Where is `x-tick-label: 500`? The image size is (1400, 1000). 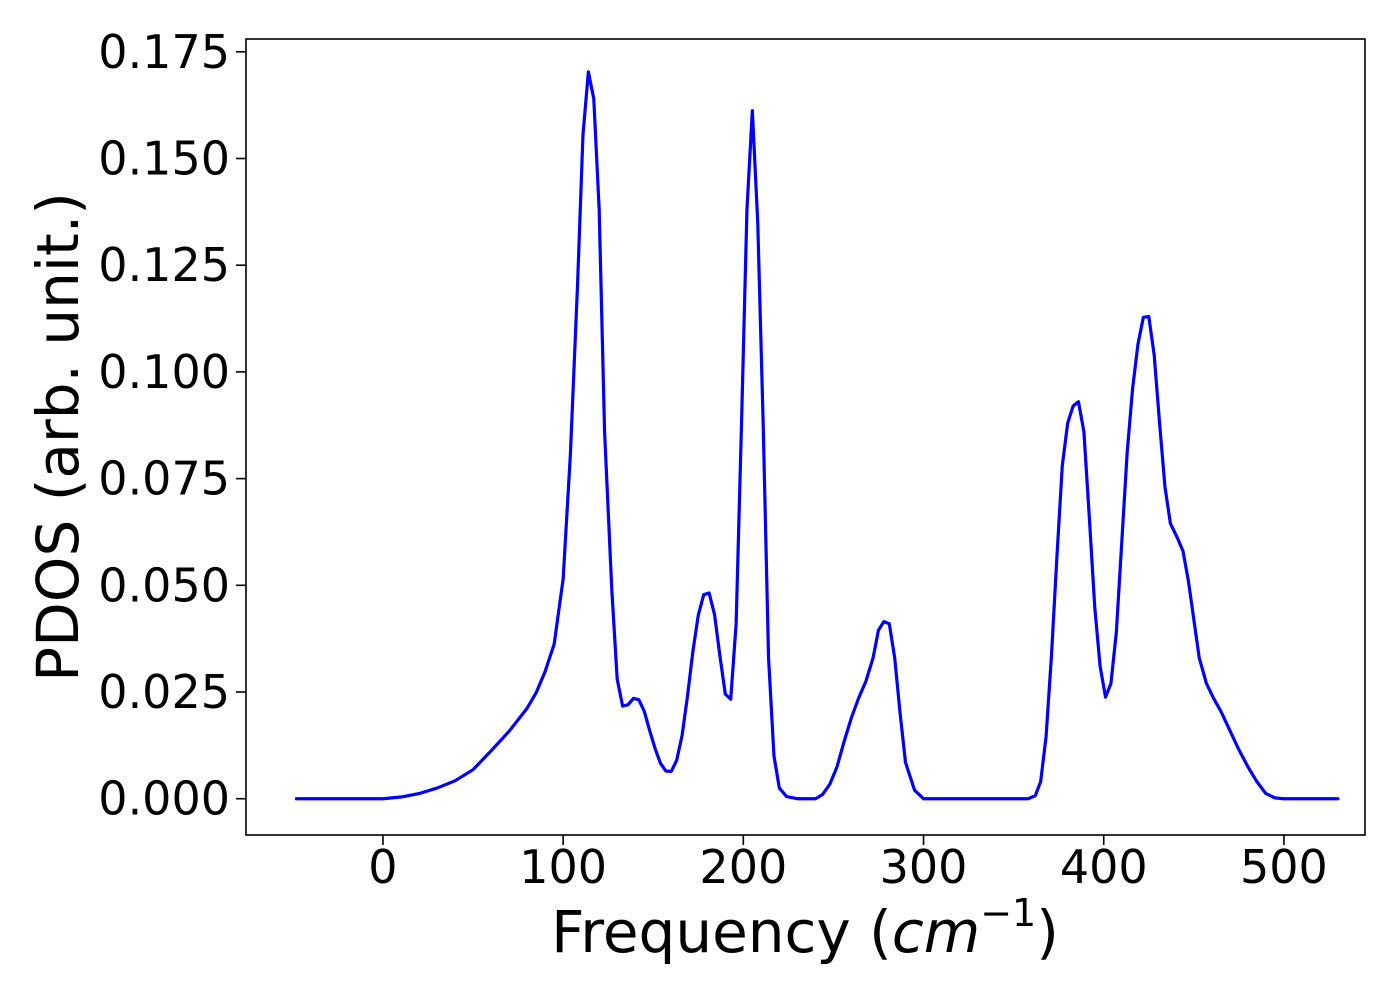 x-tick-label: 500 is located at coordinates (1284, 867).